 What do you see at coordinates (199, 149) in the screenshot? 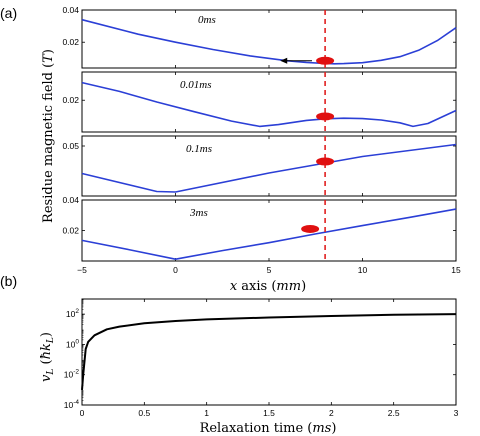
I see `subplot-time-label: 0.1ms` at bounding box center [199, 149].